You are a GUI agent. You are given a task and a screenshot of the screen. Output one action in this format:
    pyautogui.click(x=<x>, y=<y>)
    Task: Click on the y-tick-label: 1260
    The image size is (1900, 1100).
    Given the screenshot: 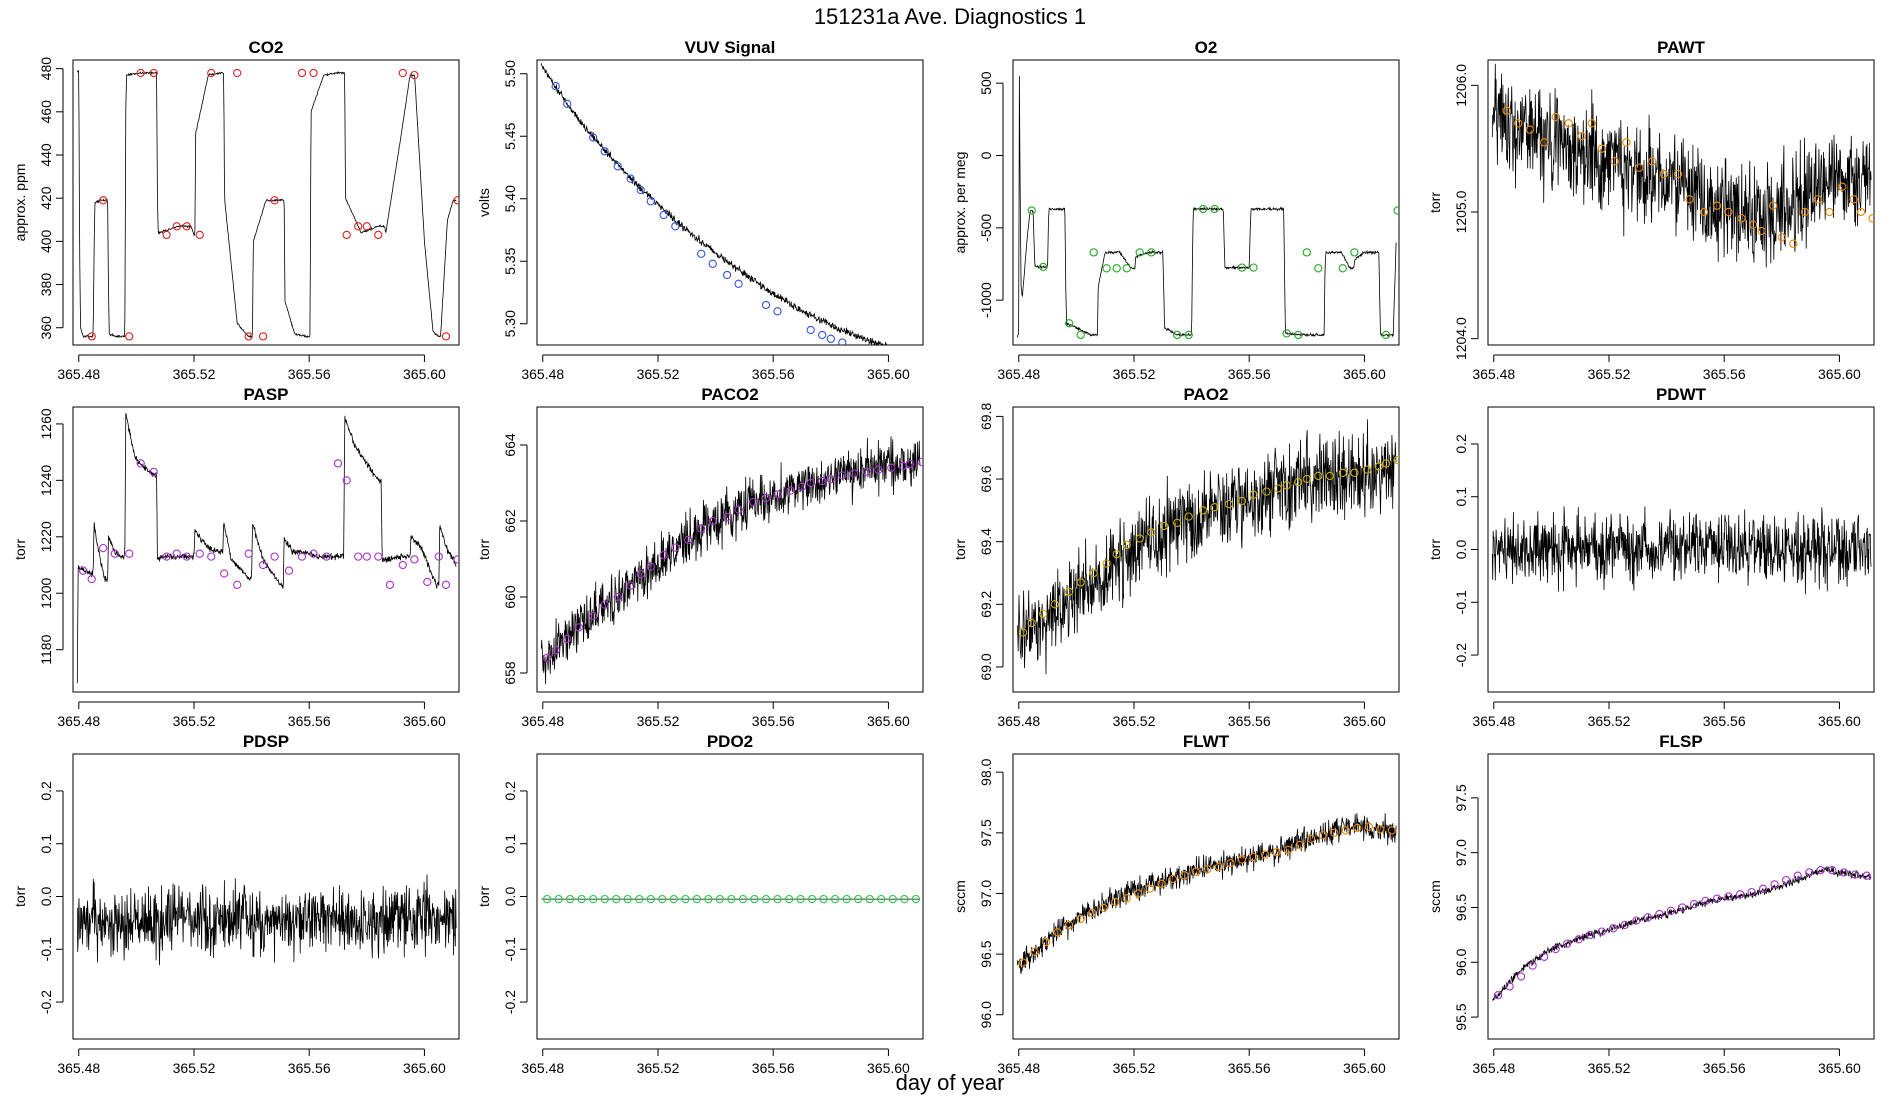 What is the action you would take?
    pyautogui.click(x=46, y=423)
    